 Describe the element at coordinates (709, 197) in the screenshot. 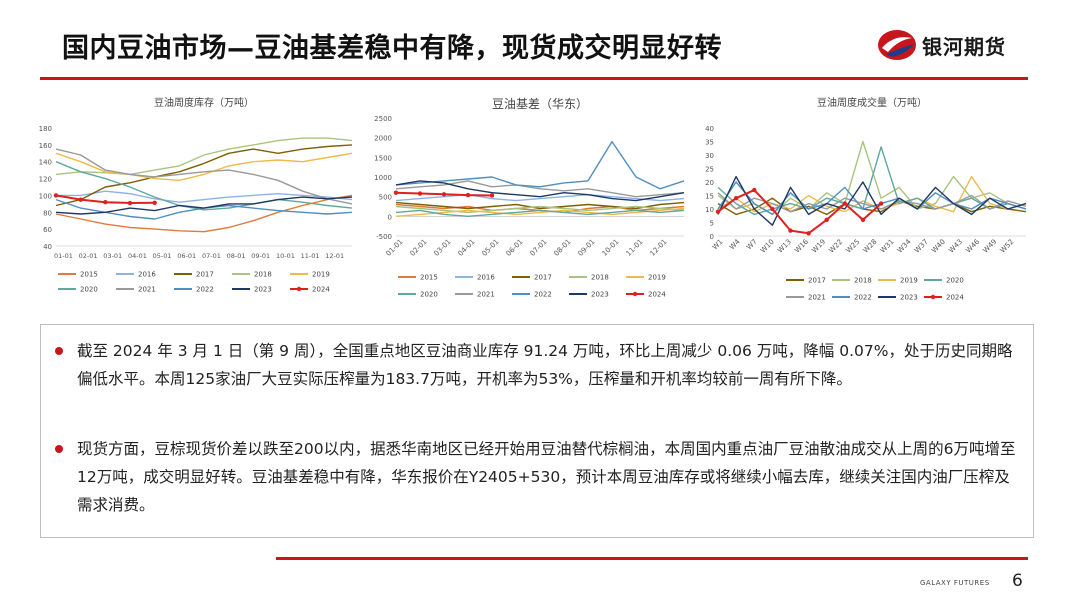

I see `y-tick-label: 15` at that location.